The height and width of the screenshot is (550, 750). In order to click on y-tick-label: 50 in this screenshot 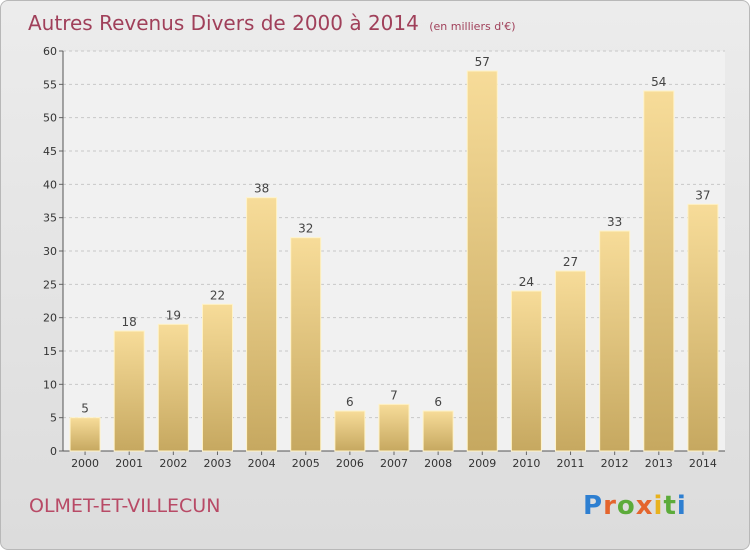, I will do `click(50, 118)`.